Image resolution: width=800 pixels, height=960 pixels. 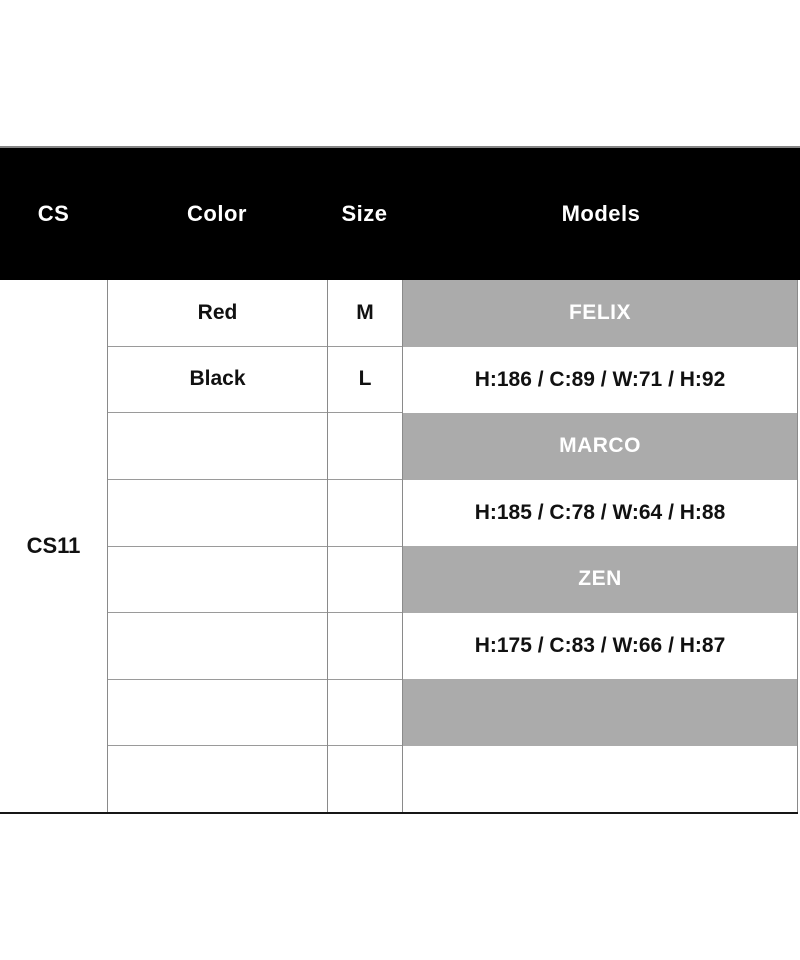 I want to click on header-models-label: Models, so click(x=601, y=213).